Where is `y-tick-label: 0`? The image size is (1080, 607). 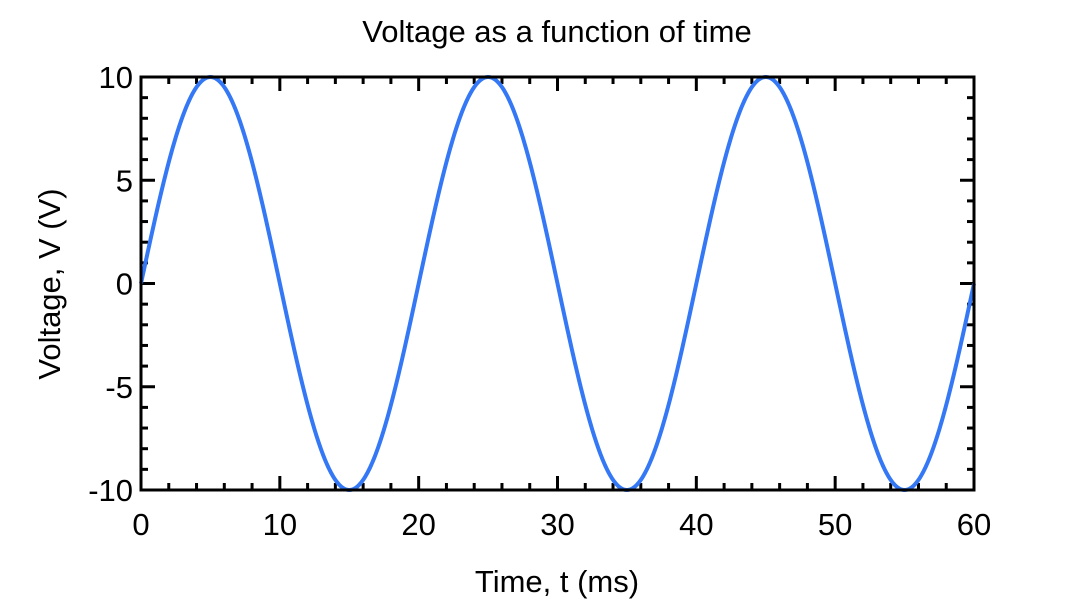
y-tick-label: 0 is located at coordinates (124, 284).